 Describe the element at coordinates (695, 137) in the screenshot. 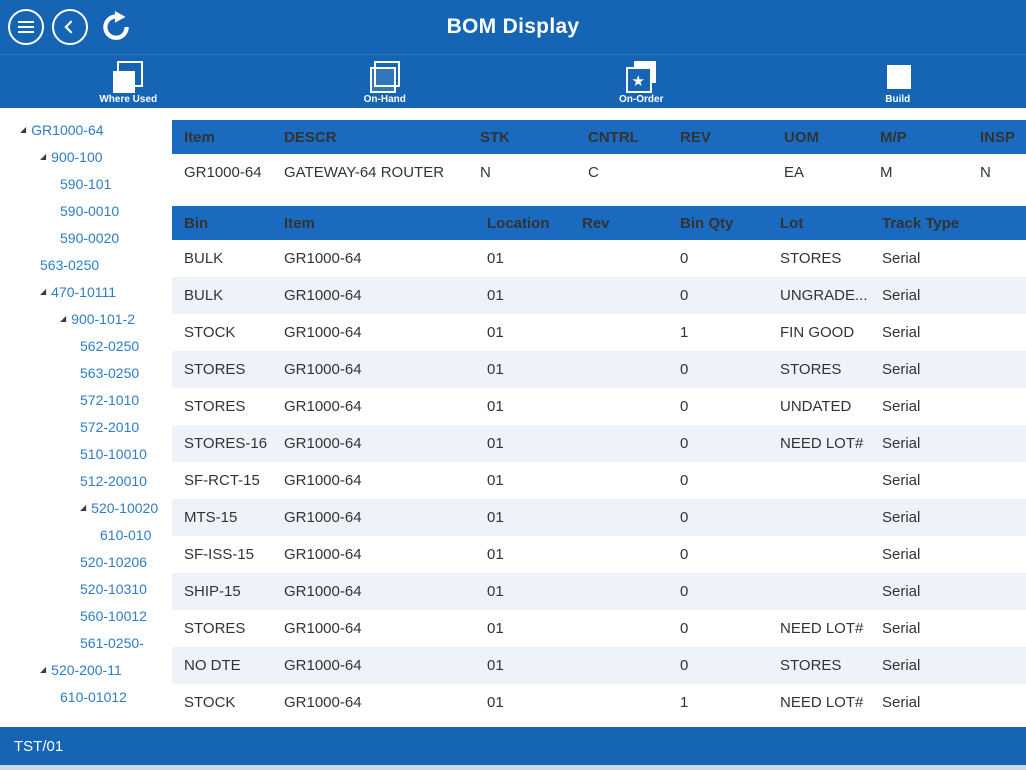

I see `column-header: REV` at that location.